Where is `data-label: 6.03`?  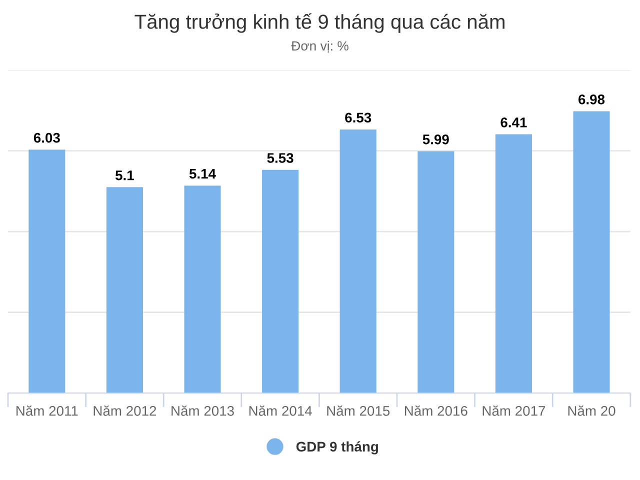
data-label: 6.03 is located at coordinates (47, 137).